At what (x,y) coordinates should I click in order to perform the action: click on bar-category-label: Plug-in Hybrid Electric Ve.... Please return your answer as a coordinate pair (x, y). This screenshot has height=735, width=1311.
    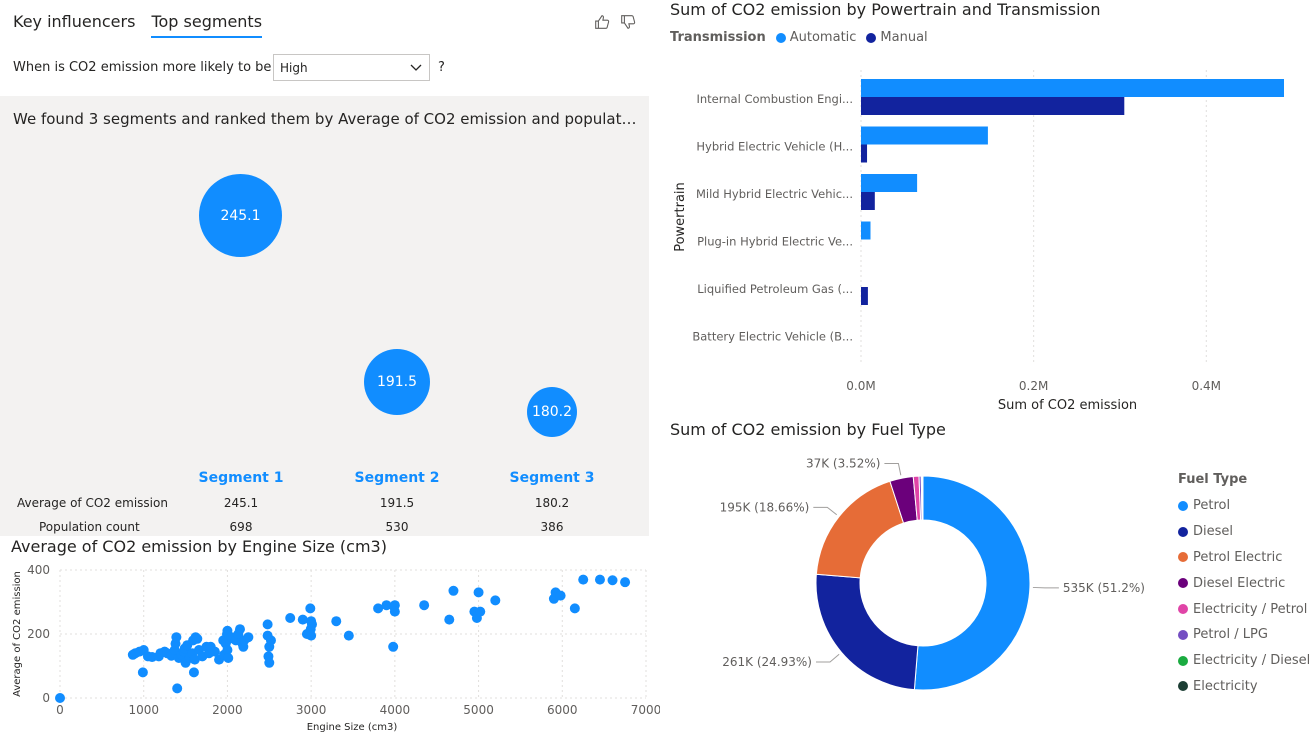
    Looking at the image, I should click on (775, 242).